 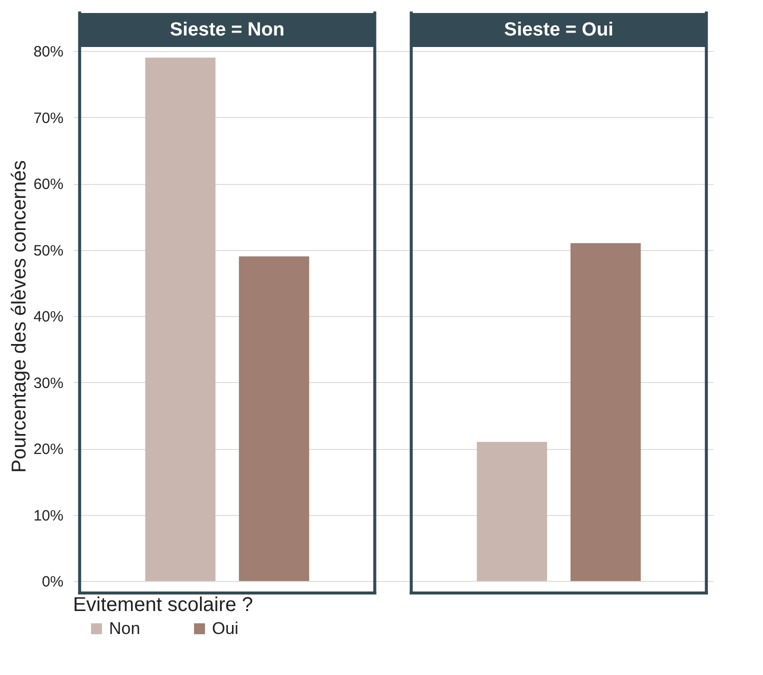 What do you see at coordinates (48, 52) in the screenshot?
I see `y-tick-label: 80%` at bounding box center [48, 52].